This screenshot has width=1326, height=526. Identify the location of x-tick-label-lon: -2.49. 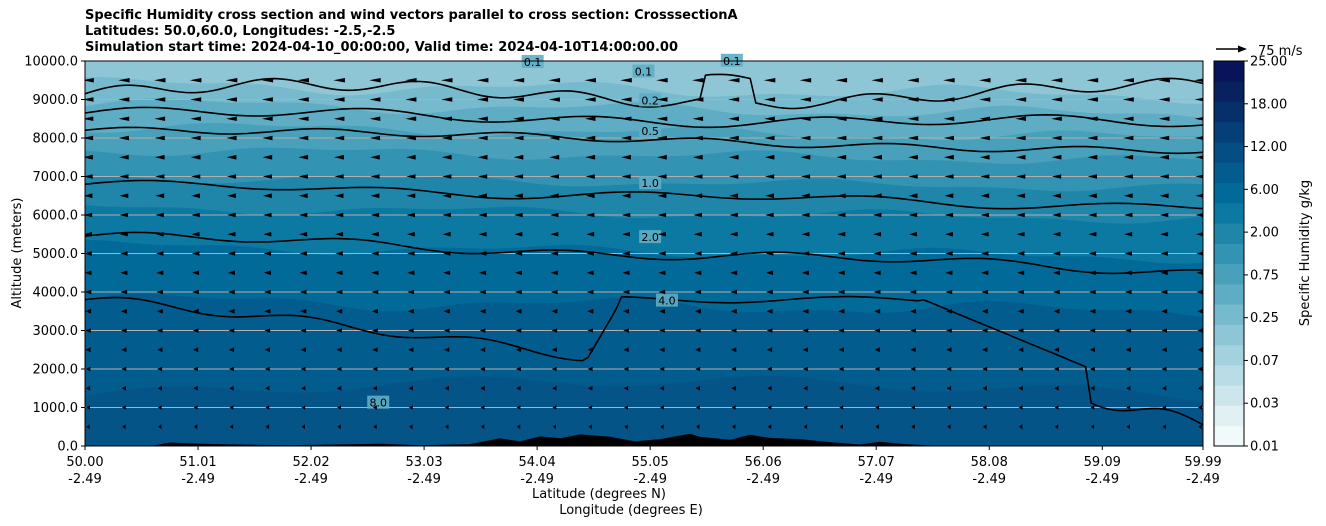
(1203, 479).